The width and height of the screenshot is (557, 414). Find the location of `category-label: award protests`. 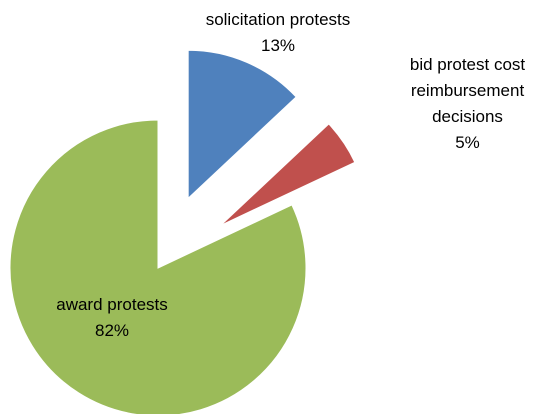

category-label: award protests is located at coordinates (112, 304).